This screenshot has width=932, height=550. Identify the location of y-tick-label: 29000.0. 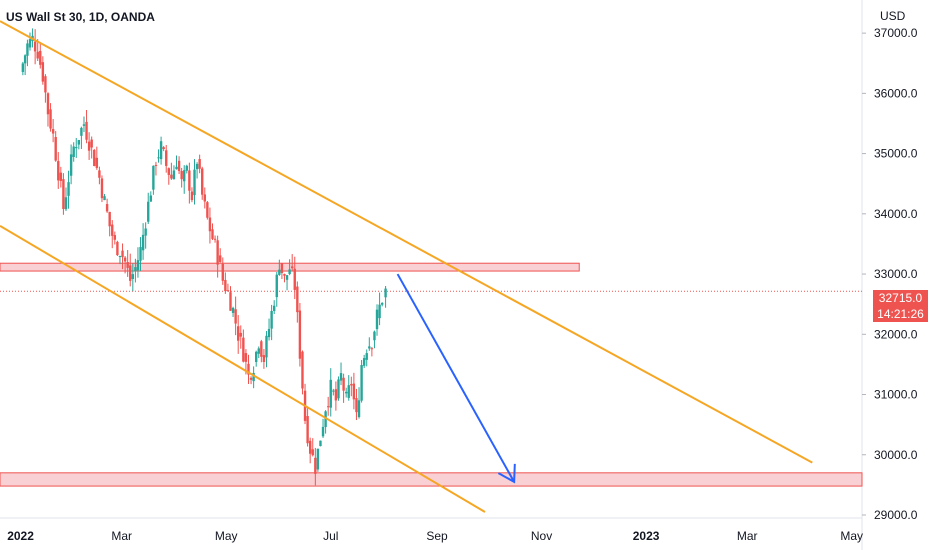
(896, 515).